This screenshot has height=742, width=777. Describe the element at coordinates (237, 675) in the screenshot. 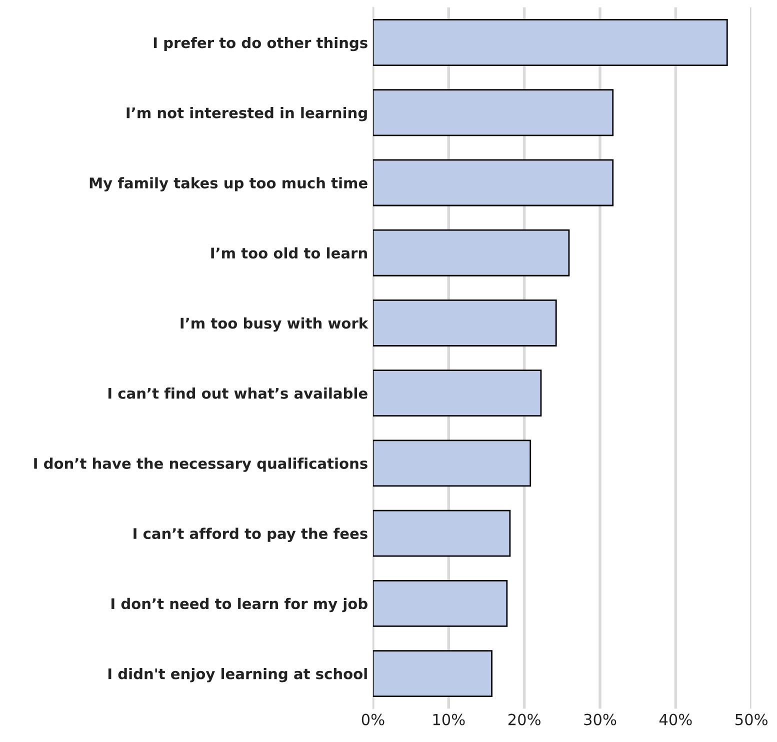

I see `y-tick-label: I didn't enjoy learning at school` at that location.